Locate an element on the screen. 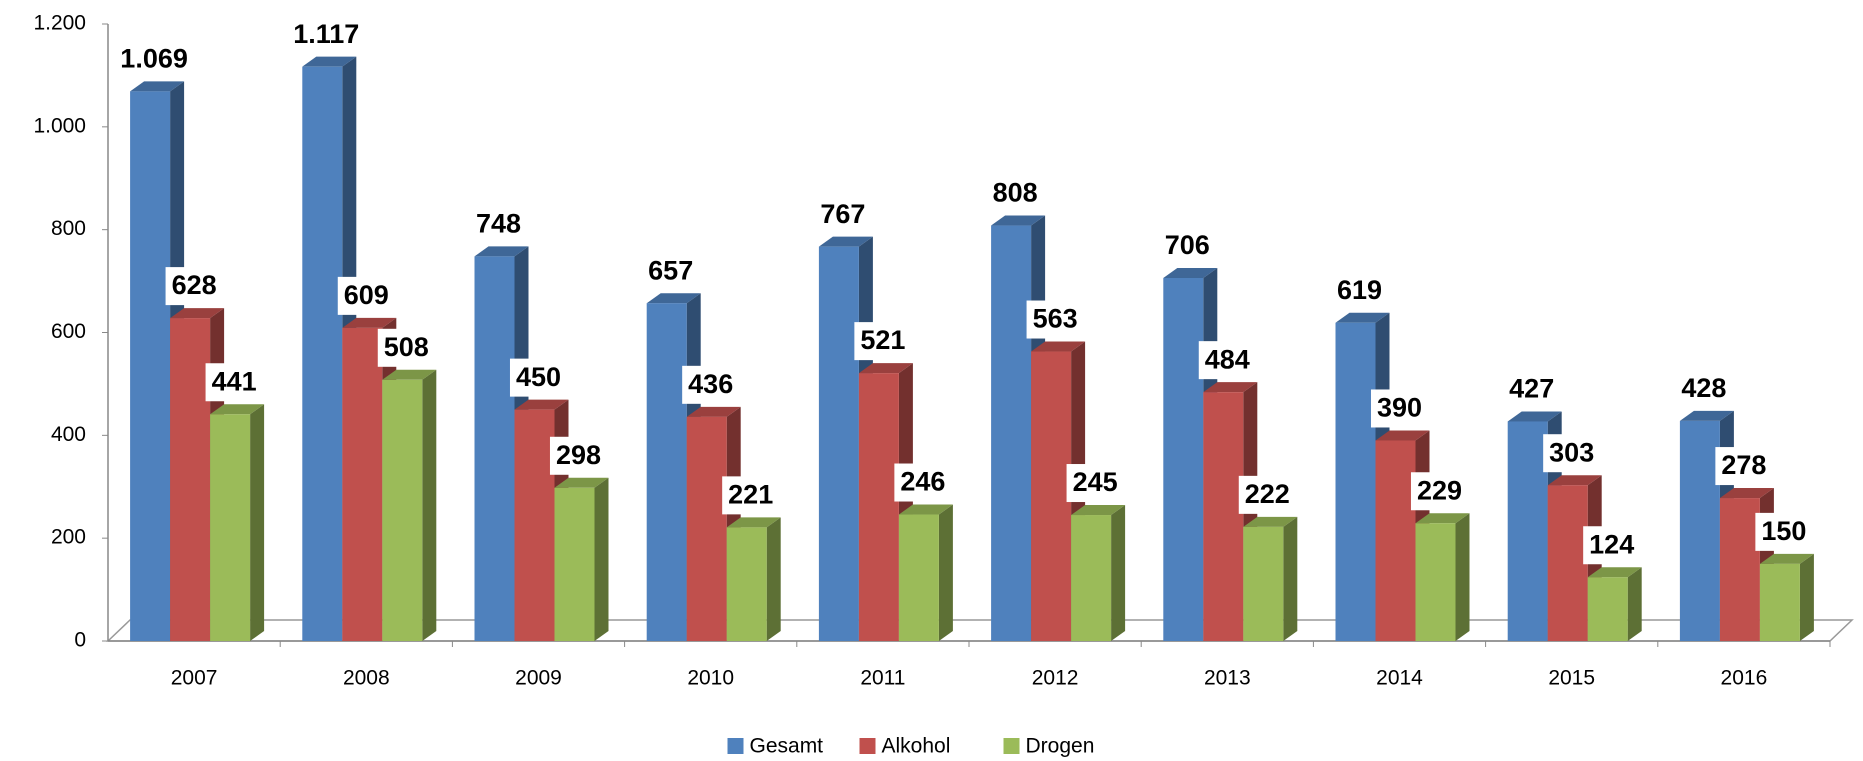  x-tick-label: 2013 is located at coordinates (1227, 678).